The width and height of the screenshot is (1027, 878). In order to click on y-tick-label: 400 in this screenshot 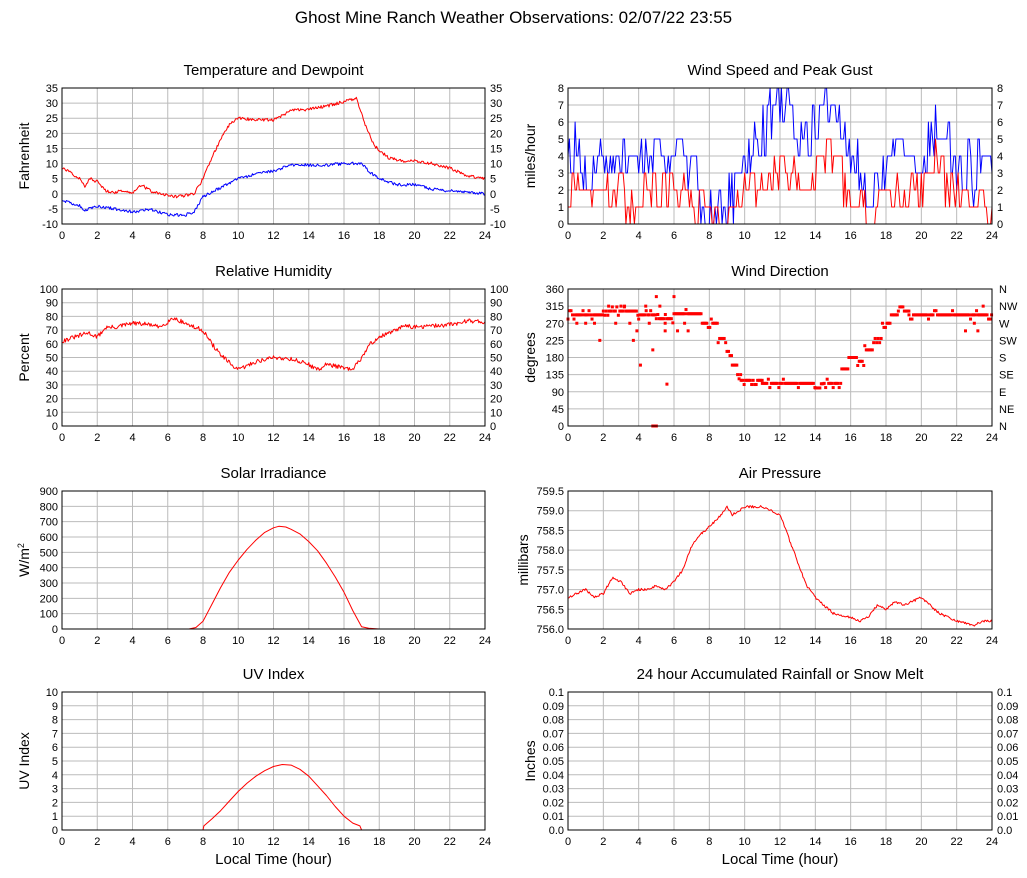, I will do `click(49, 569)`.